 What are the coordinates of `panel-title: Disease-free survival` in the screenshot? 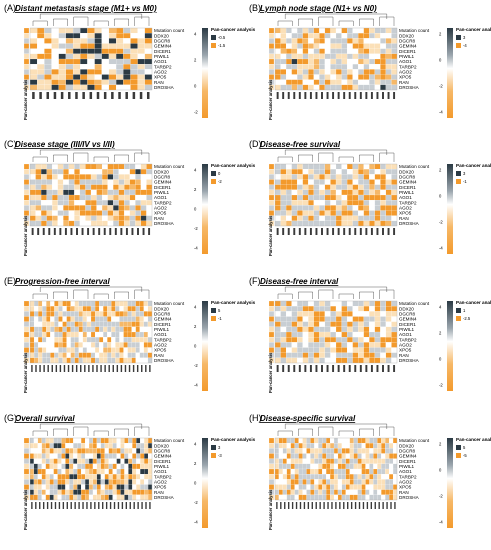 It's located at (300, 144).